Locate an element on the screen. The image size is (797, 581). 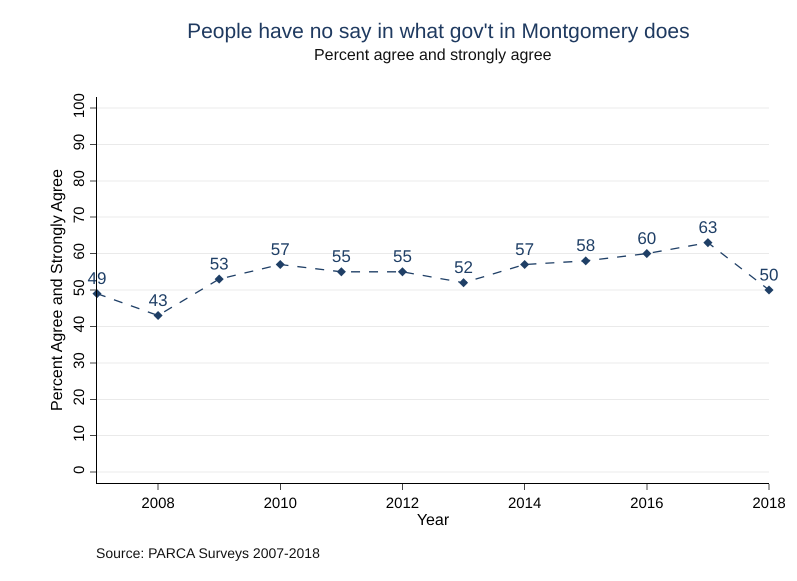
y-tick-label: 20 is located at coordinates (79, 397).